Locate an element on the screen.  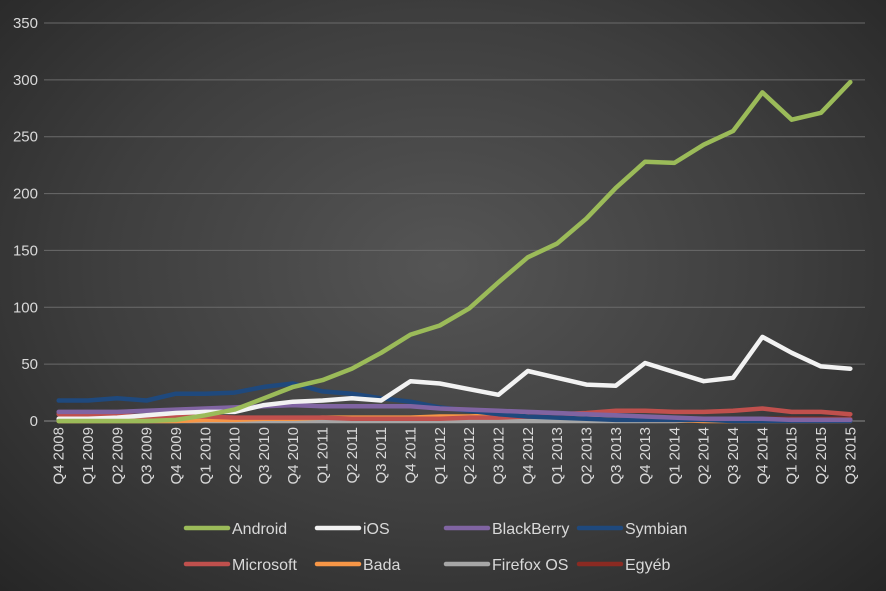
x-tick-label: Q2 2009 is located at coordinates (117, 456).